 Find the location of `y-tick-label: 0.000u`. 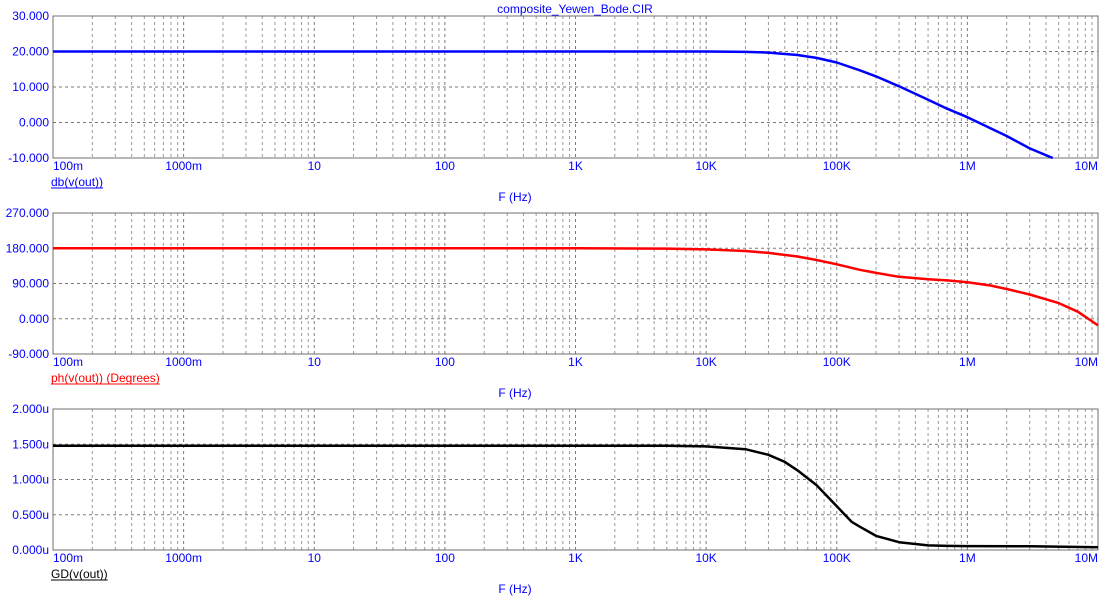

y-tick-label: 0.000u is located at coordinates (30, 550).